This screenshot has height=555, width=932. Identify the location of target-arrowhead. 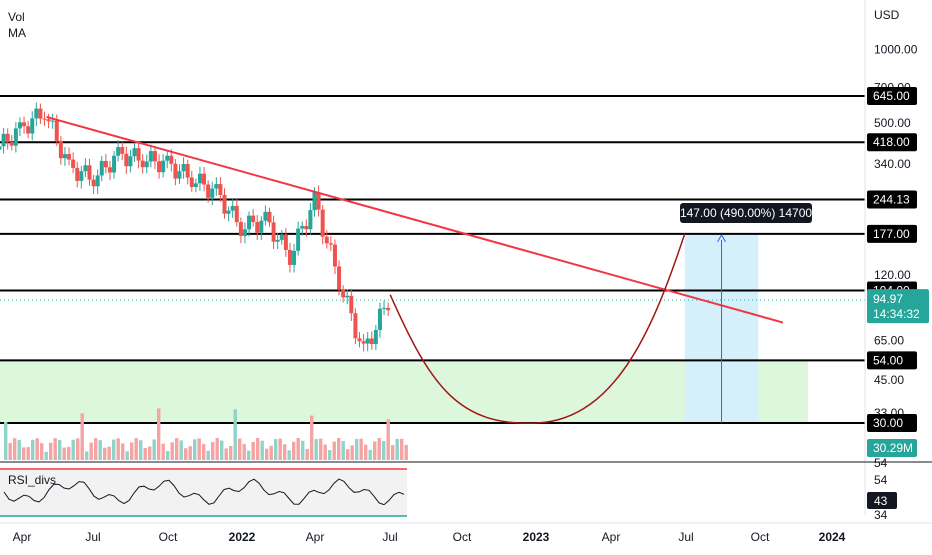
(721, 238).